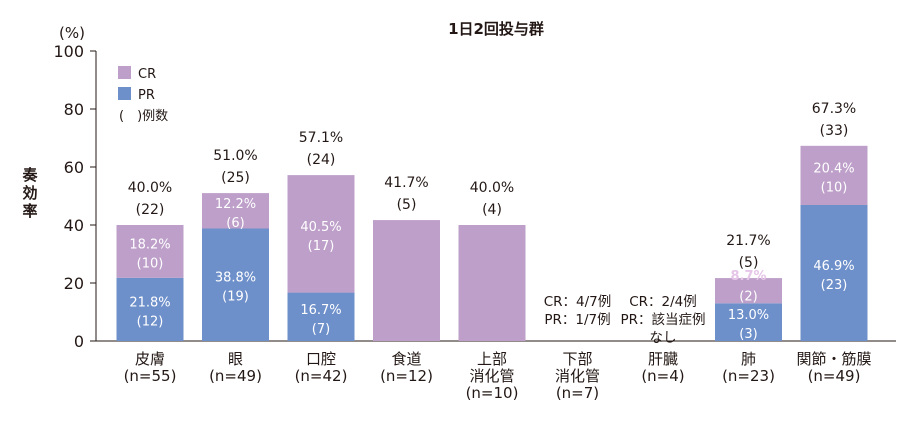  Describe the element at coordinates (235, 359) in the screenshot. I see `x-category-label: 眼` at that location.